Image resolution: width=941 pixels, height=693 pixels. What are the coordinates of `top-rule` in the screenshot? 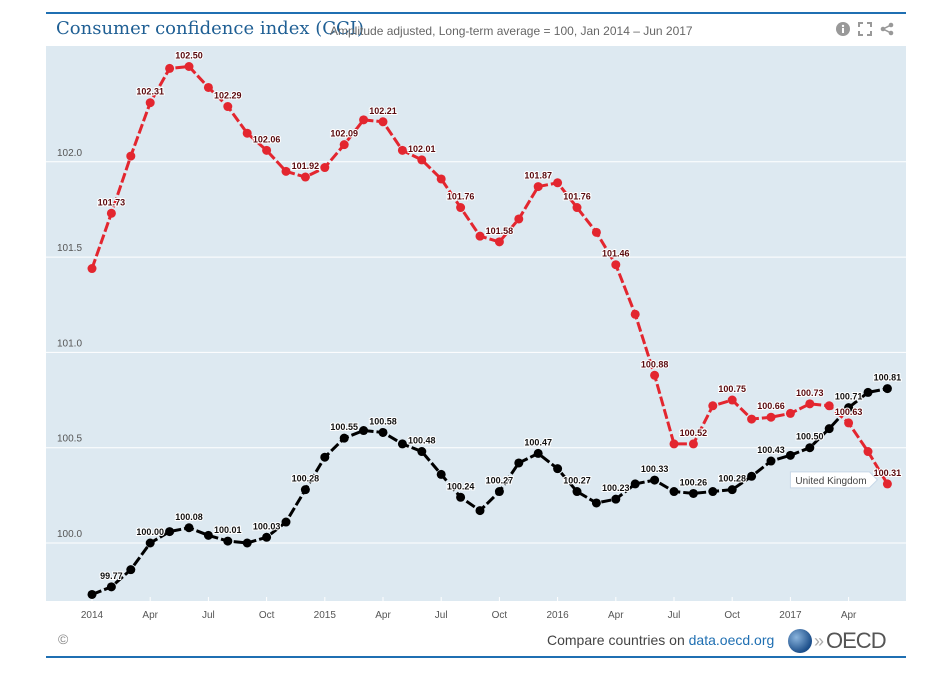 It's located at (476, 13).